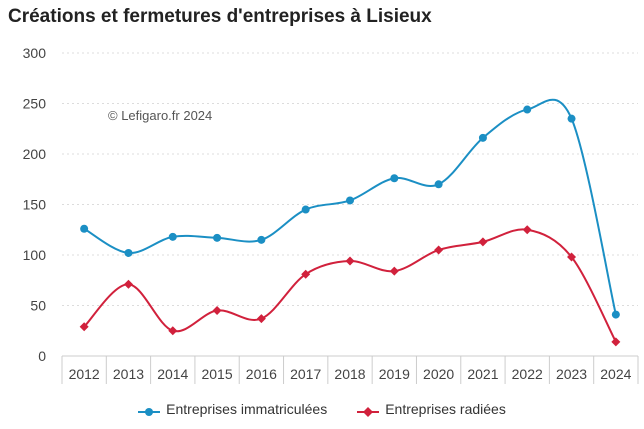  I want to click on x-tick-label: 2024, so click(615, 374).